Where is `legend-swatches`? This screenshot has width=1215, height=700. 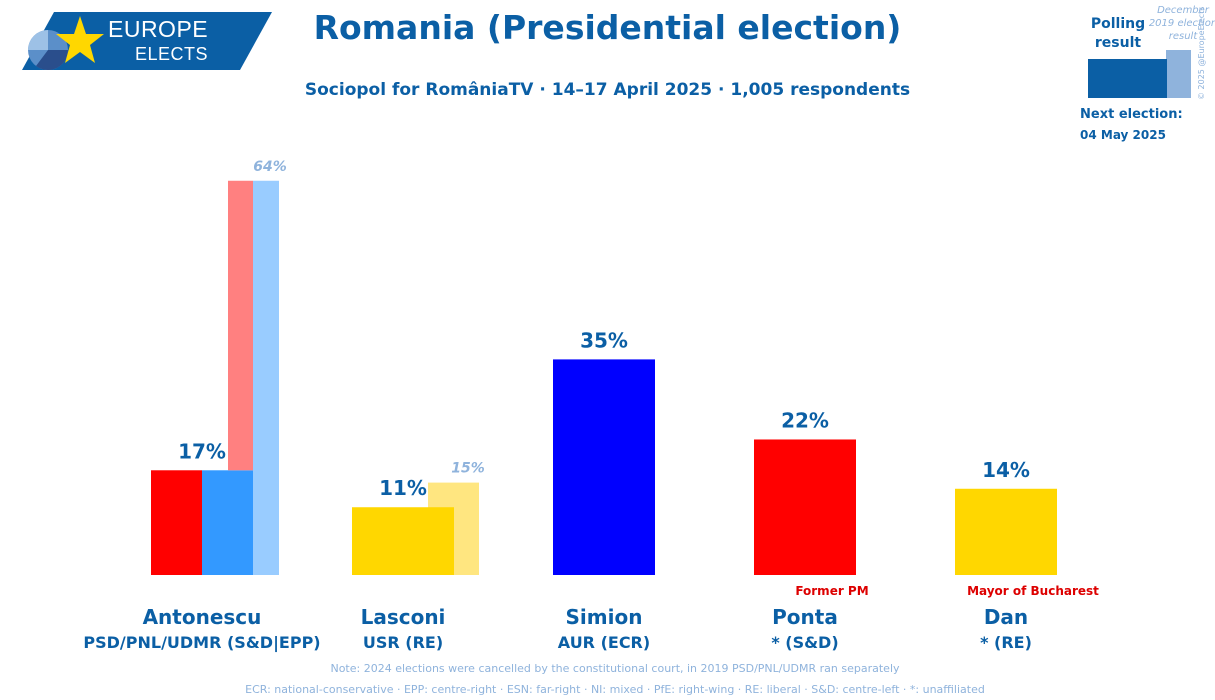
legend-swatches is located at coordinates (1139, 74).